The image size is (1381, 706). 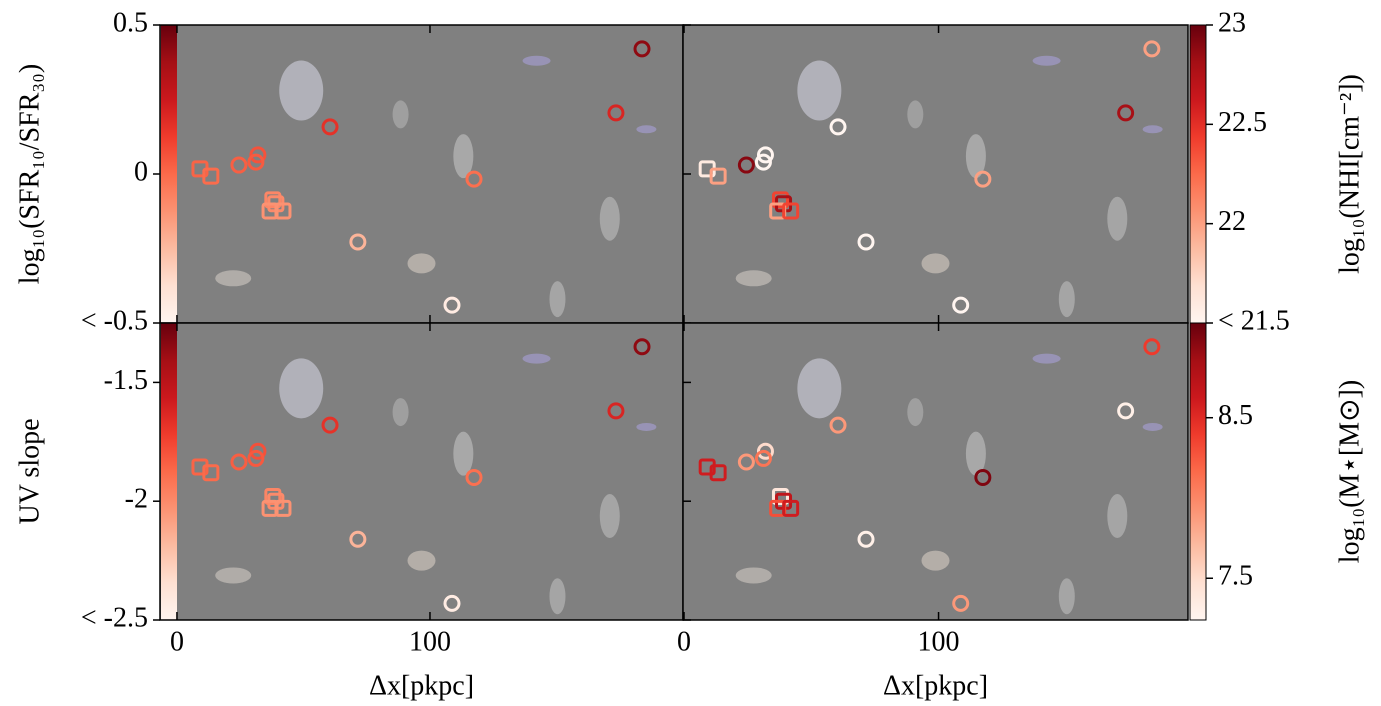 What do you see at coordinates (1235, 576) in the screenshot?
I see `colorbar-tick-label: 7.5` at bounding box center [1235, 576].